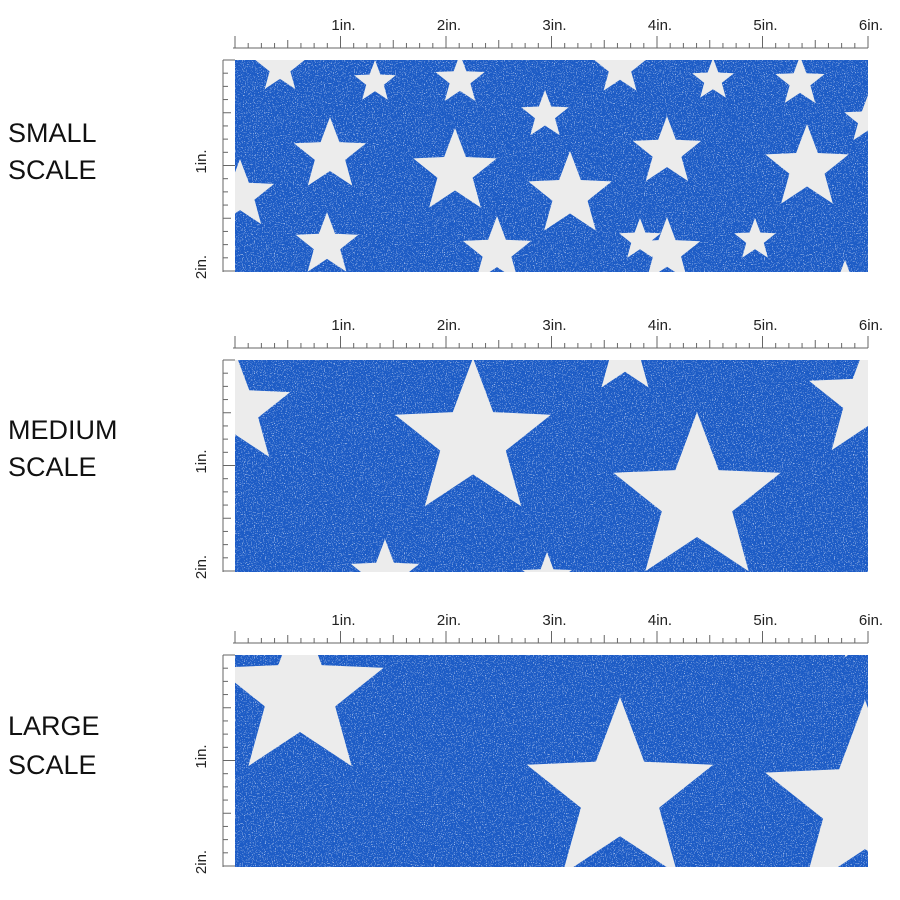  What do you see at coordinates (54, 726) in the screenshot?
I see `scale-label: LARGE` at bounding box center [54, 726].